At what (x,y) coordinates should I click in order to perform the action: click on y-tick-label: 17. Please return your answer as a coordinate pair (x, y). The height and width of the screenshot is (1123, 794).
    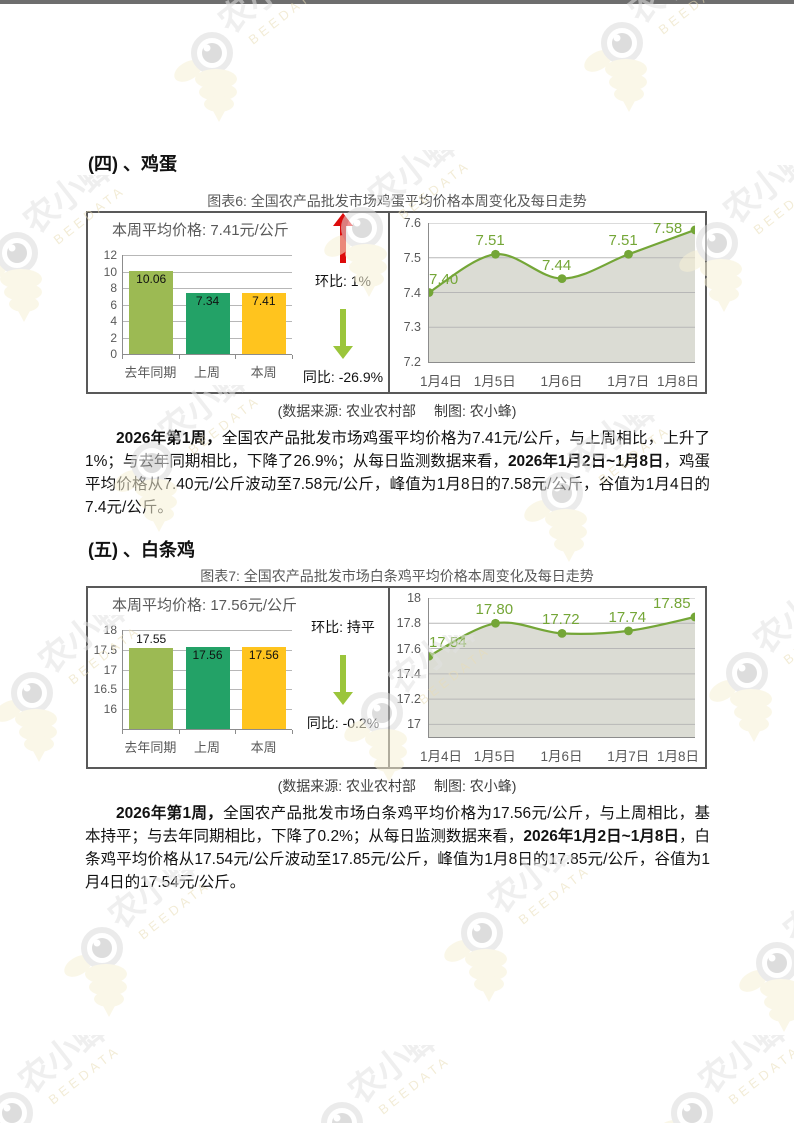
    Looking at the image, I should click on (414, 724).